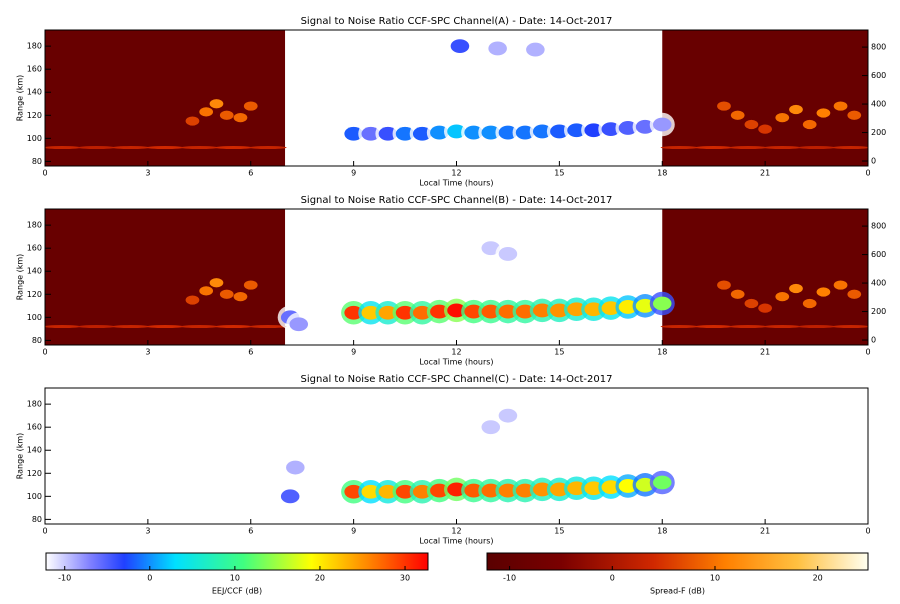 The image size is (900, 604). What do you see at coordinates (878, 311) in the screenshot?
I see `y2-tick-label: 200` at bounding box center [878, 311].